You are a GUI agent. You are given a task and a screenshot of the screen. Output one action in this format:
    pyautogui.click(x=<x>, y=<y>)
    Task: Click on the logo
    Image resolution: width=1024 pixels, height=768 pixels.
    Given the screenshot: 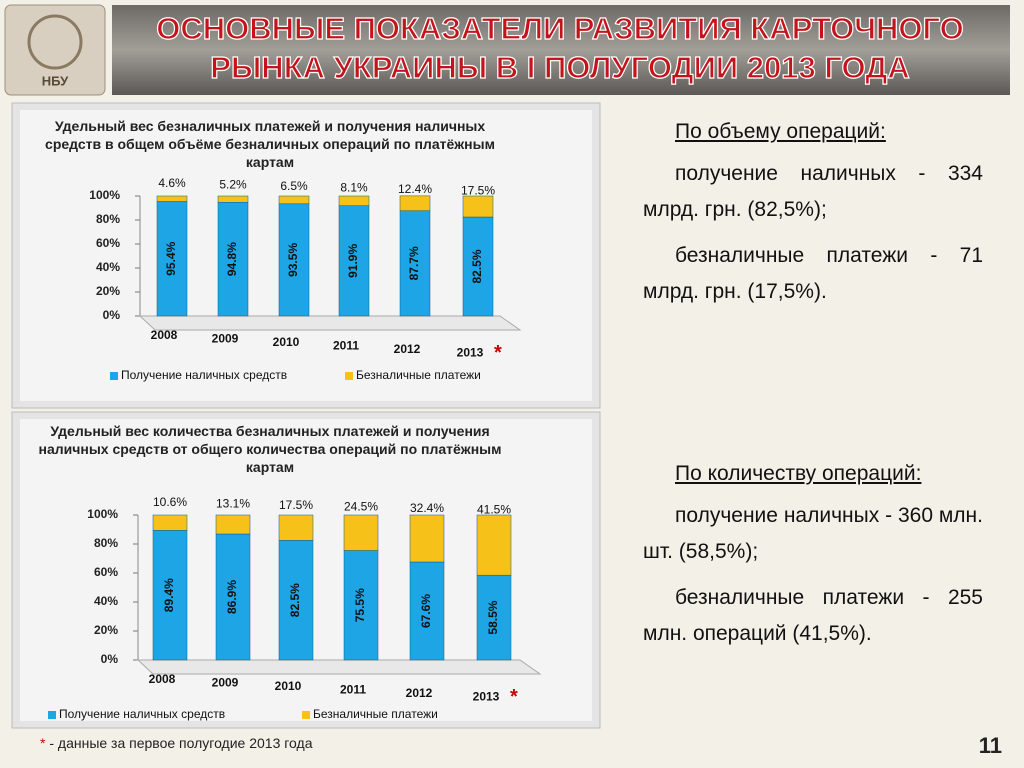 What is the action you would take?
    pyautogui.click(x=55, y=50)
    